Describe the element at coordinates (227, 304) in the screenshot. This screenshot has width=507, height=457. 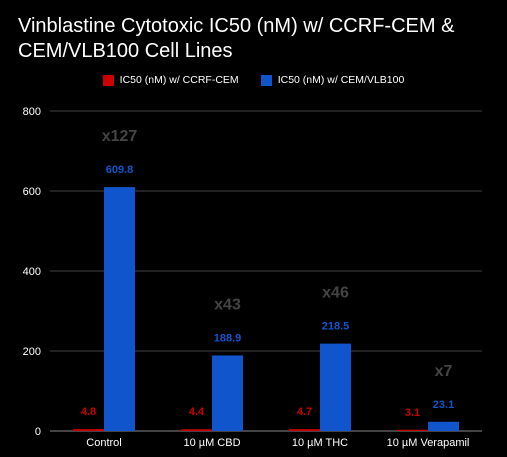
I see `fold-change-annotation: x43` at that location.